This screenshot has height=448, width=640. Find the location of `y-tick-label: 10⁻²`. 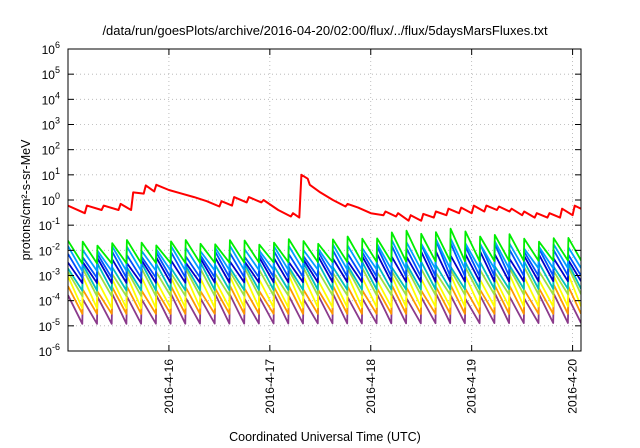

y-tick-label: 10⁻² is located at coordinates (49, 249).